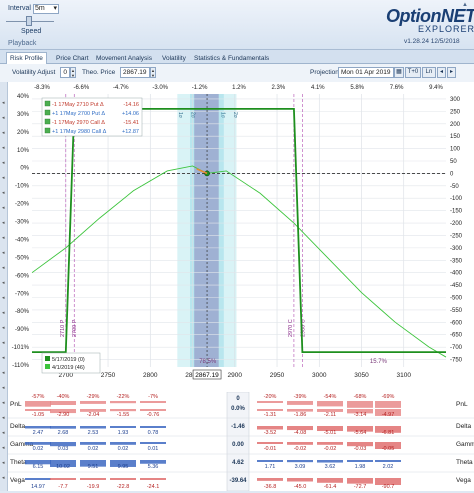  I want to click on chevron-left-icon: ◂, so click(441, 72).